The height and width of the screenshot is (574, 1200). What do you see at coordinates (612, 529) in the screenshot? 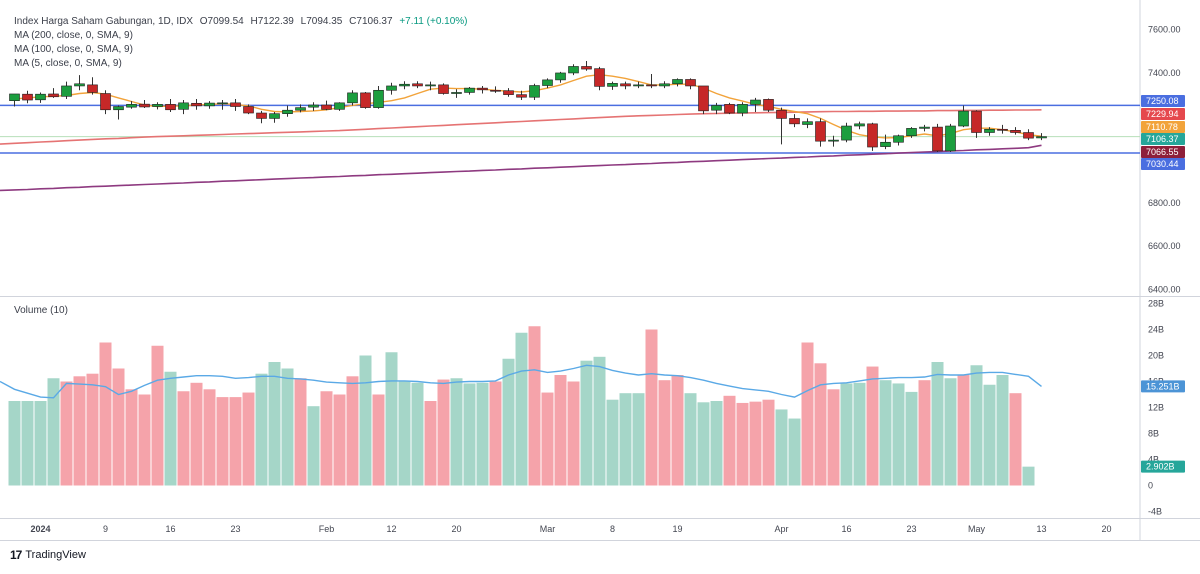
I see `time-tick-label: 8` at bounding box center [612, 529].